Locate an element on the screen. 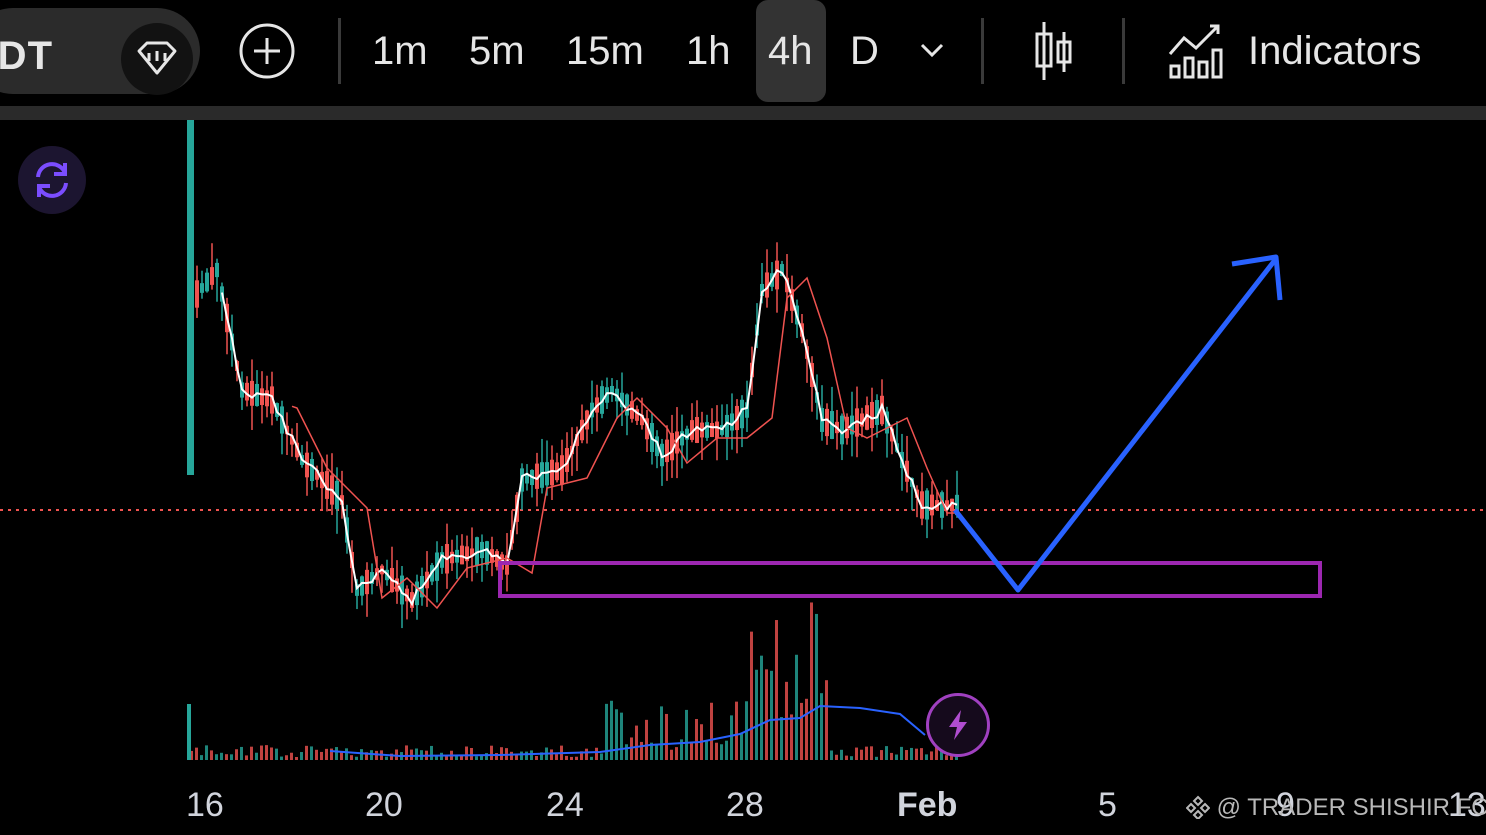  support-zone-box is located at coordinates (910, 579).